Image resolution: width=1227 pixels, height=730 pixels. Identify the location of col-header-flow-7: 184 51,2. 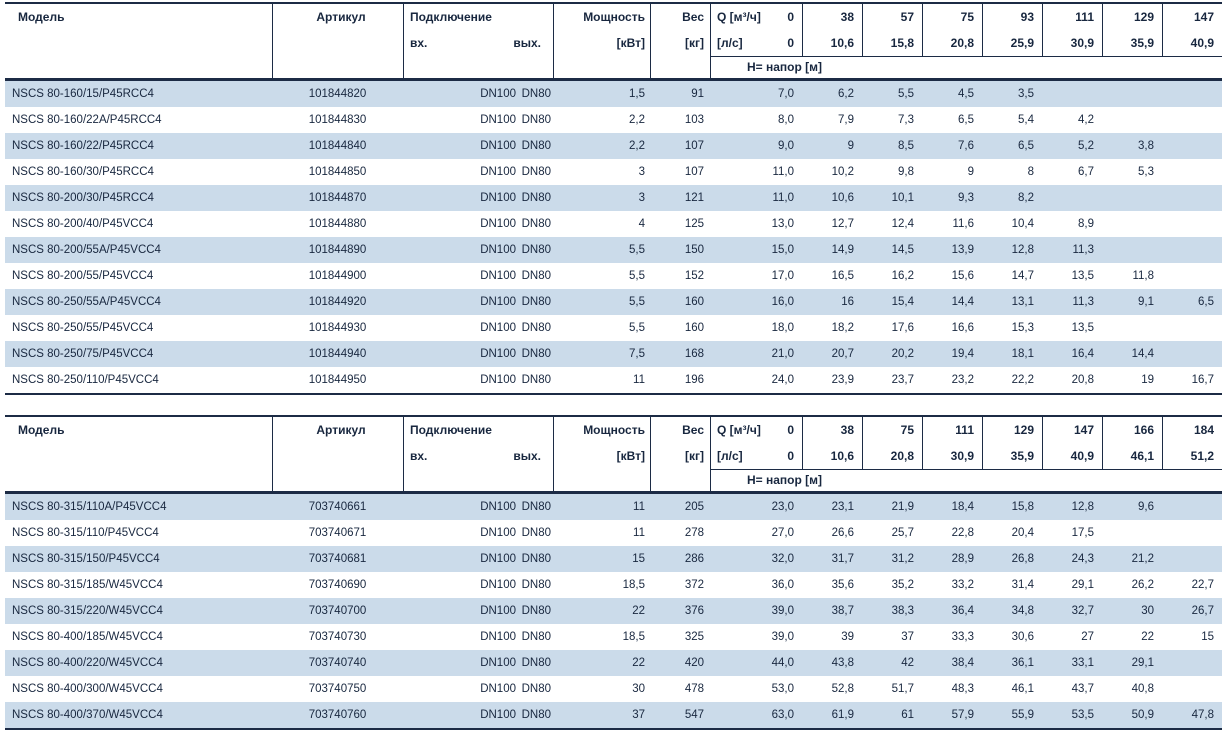
(1192, 443).